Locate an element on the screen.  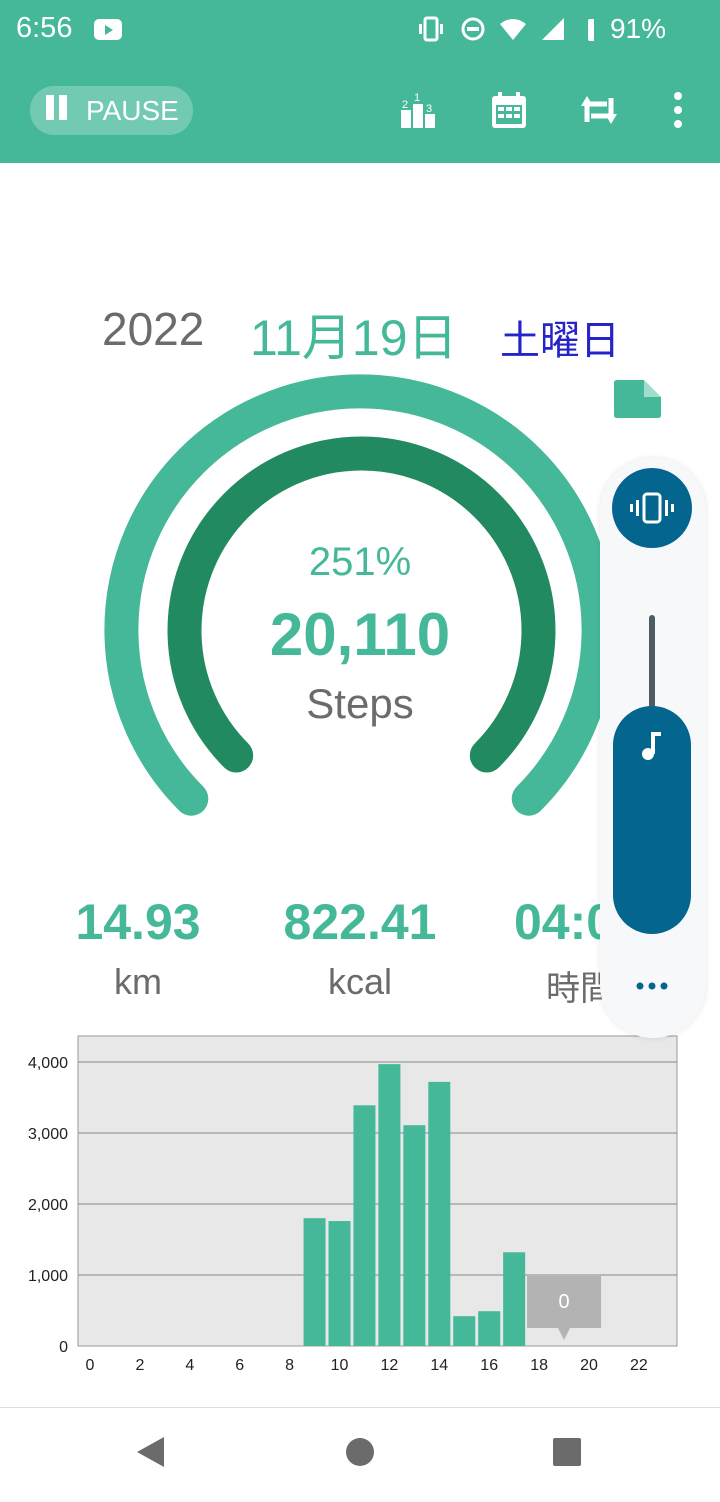
y-tick-label: 3,000 is located at coordinates (48, 1134).